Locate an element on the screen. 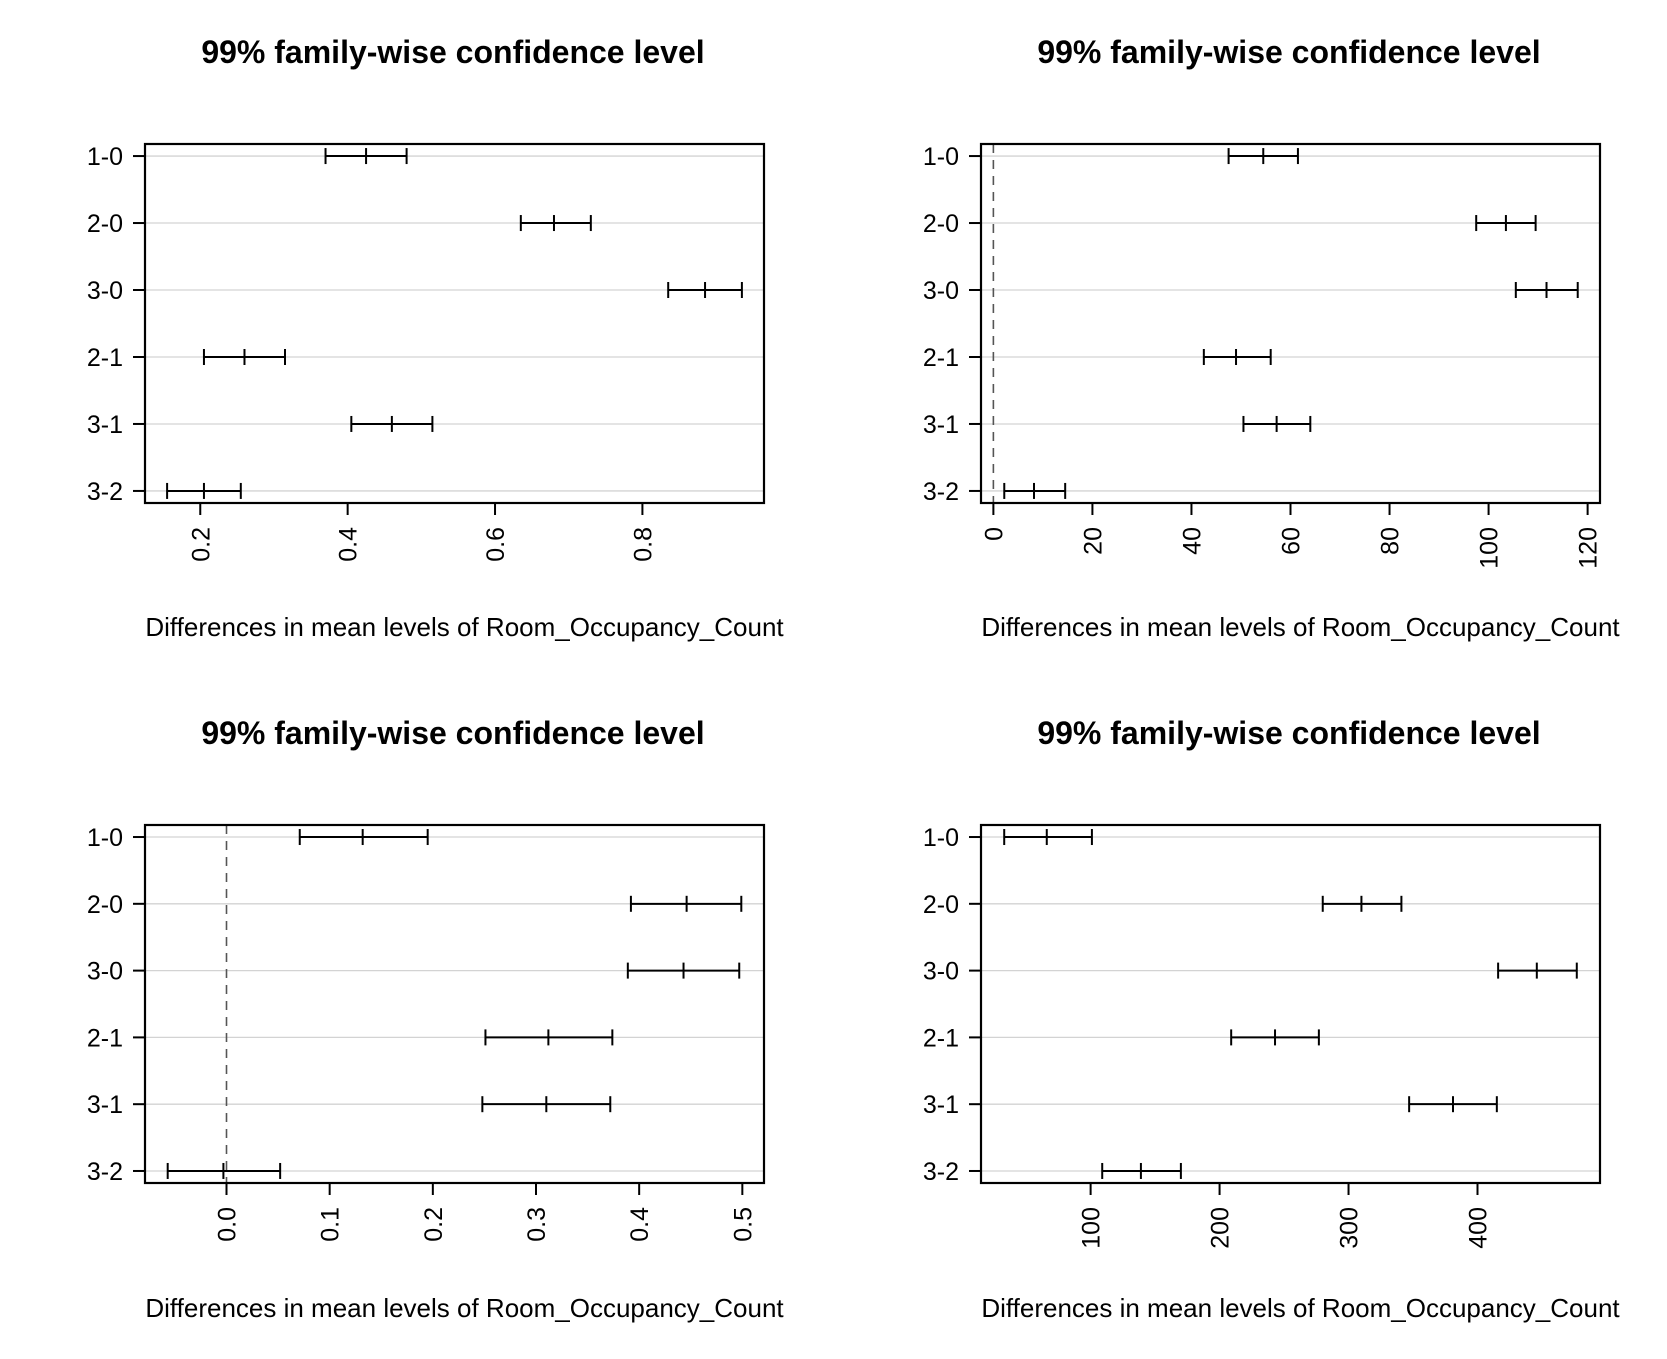 Image resolution: width=1667 pixels, height=1359 pixels. x-tick-label: 300 is located at coordinates (1350, 1228).